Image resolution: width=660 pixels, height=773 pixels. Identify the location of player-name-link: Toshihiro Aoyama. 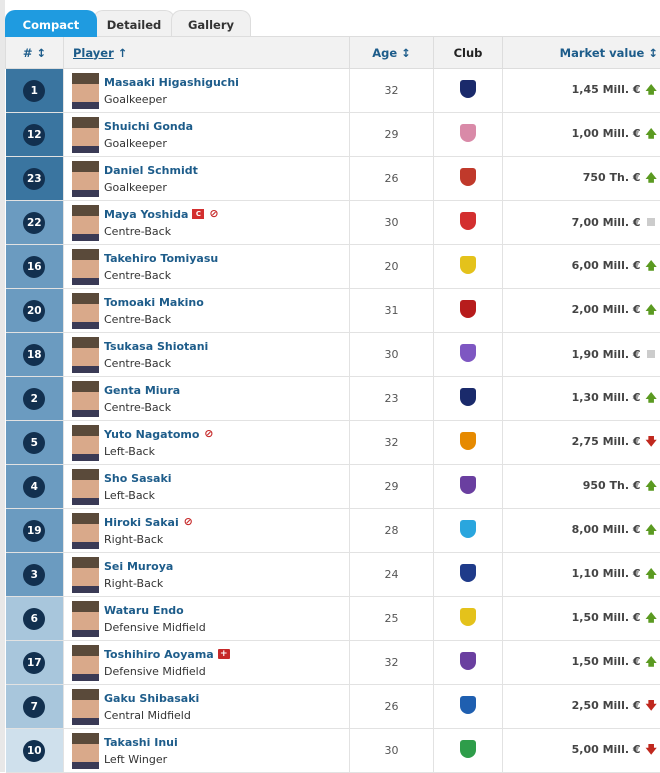
(159, 654).